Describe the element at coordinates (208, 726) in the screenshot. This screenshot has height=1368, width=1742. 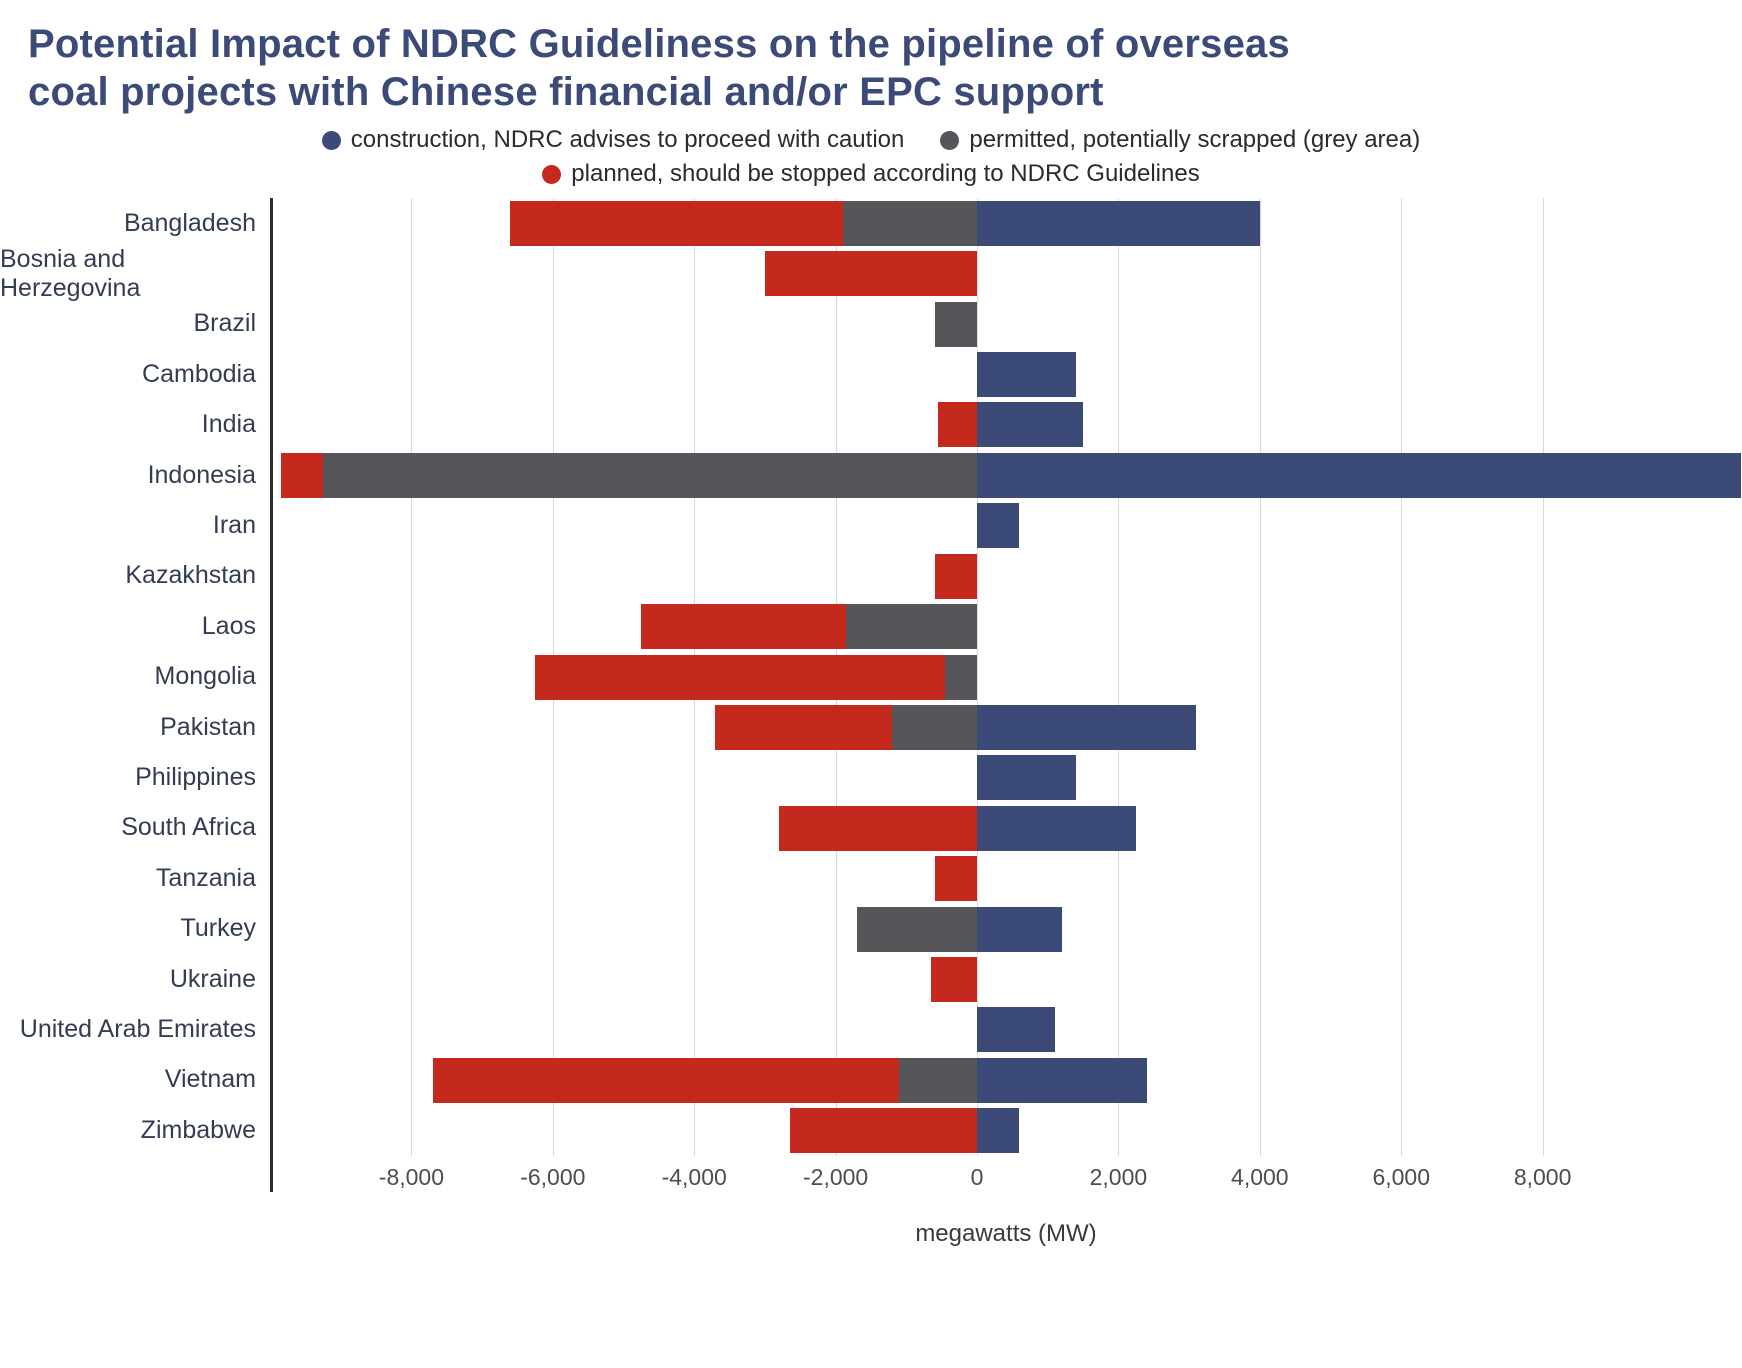
I see `category-label: Pakistan` at that location.